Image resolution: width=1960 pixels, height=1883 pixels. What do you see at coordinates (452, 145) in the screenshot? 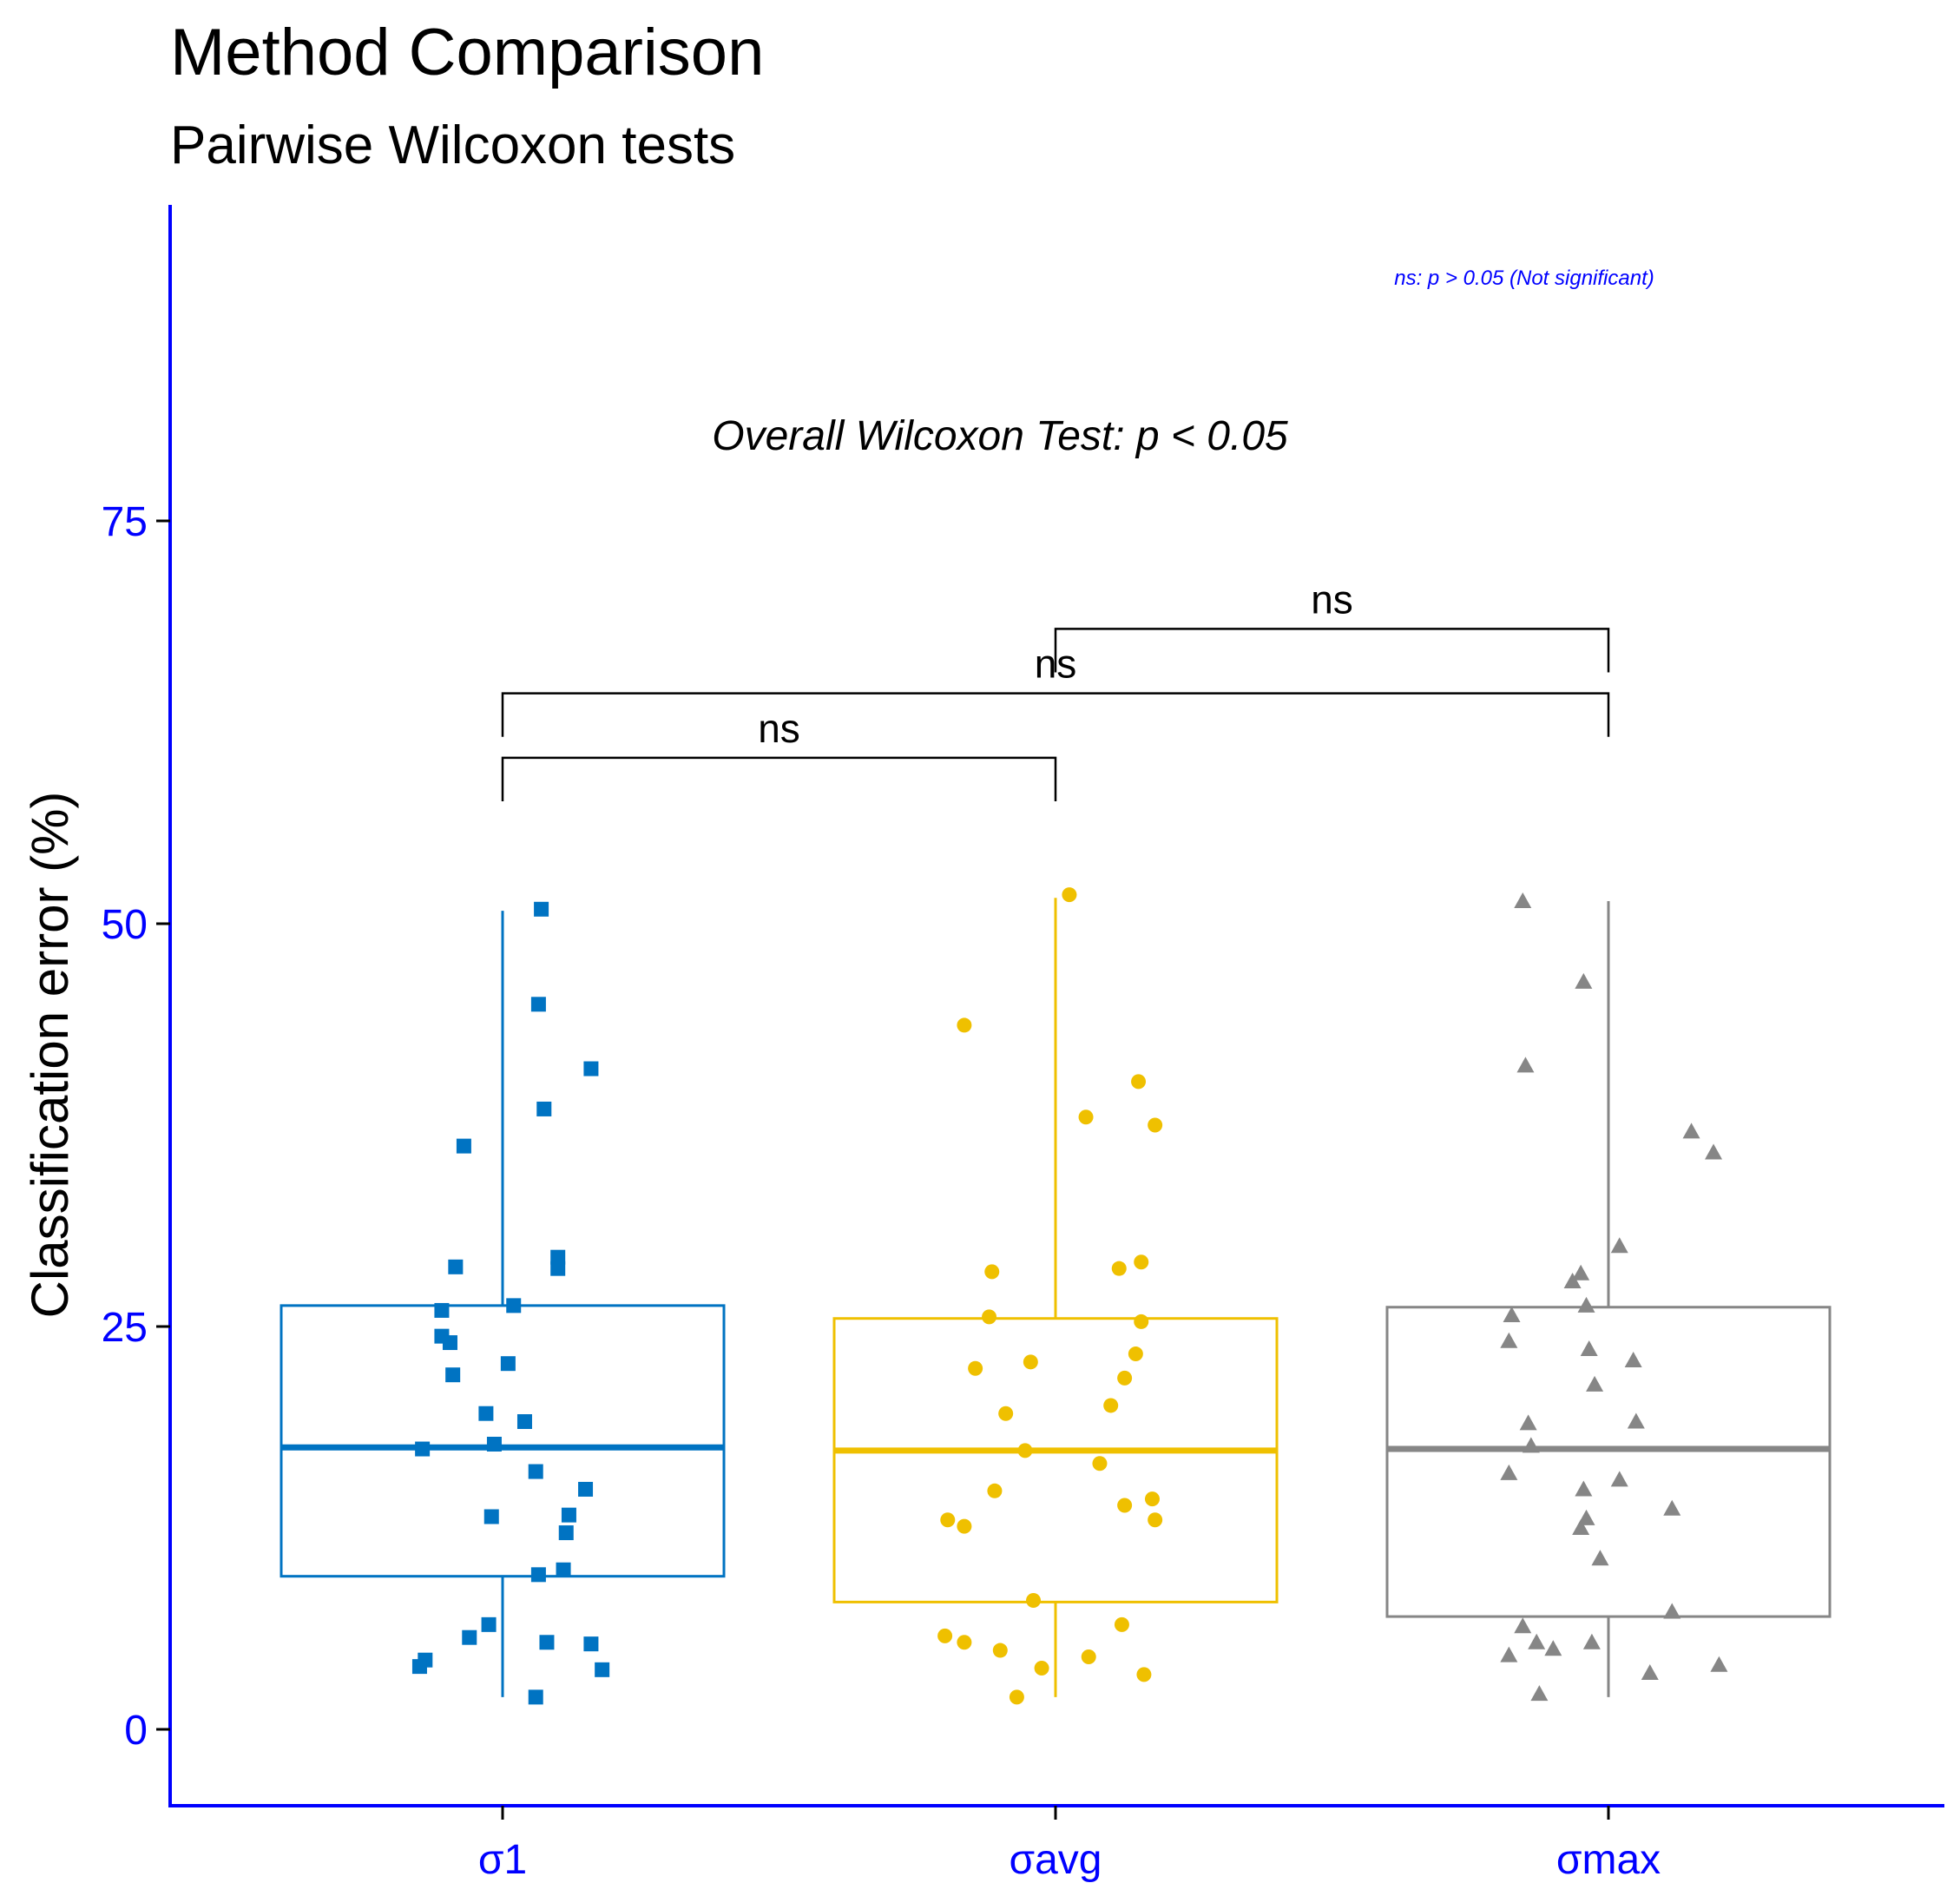
I see `chart-subtitle: Pairwise Wilcoxon tests` at bounding box center [452, 145].